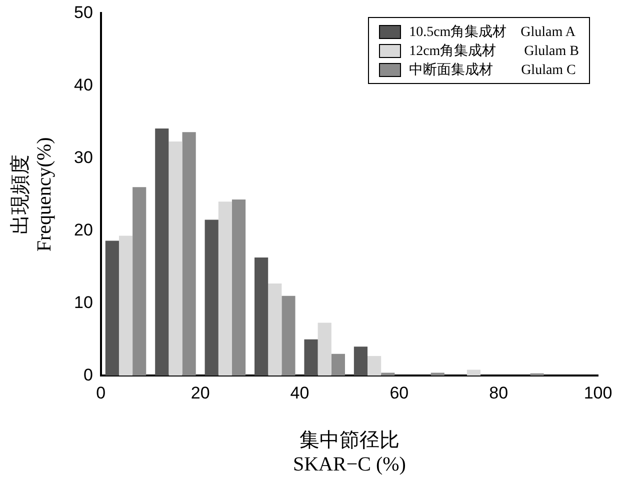  What do you see at coordinates (300, 392) in the screenshot?
I see `x-tick-label: 40` at bounding box center [300, 392].